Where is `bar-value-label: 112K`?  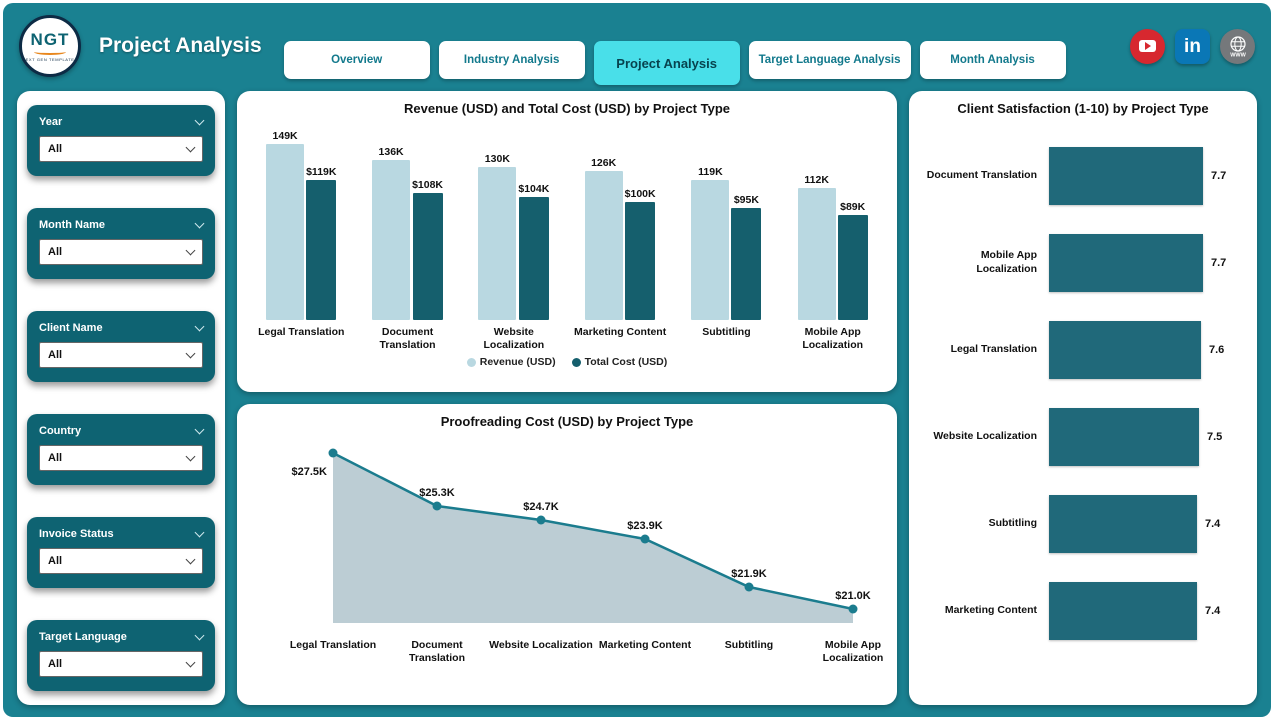 bar-value-label: 112K is located at coordinates (816, 180).